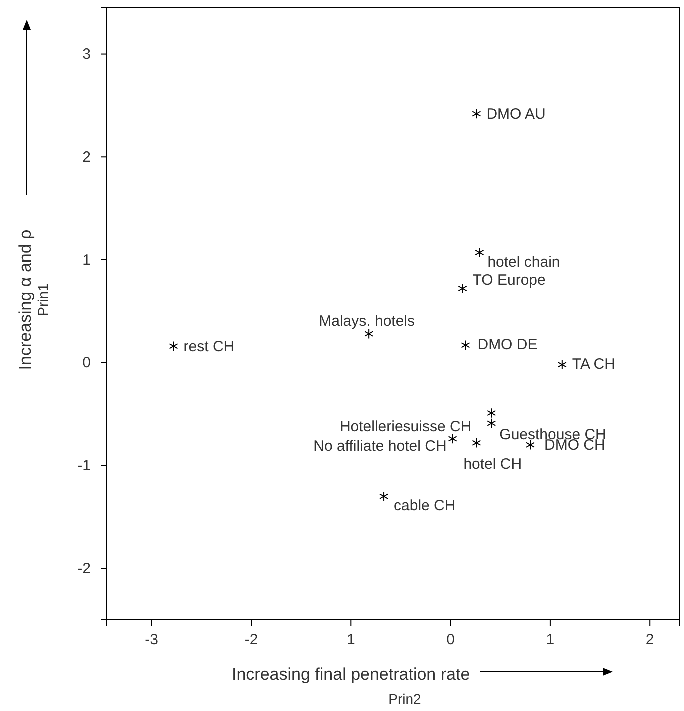 The height and width of the screenshot is (711, 684). I want to click on annotation: rest CH, so click(209, 347).